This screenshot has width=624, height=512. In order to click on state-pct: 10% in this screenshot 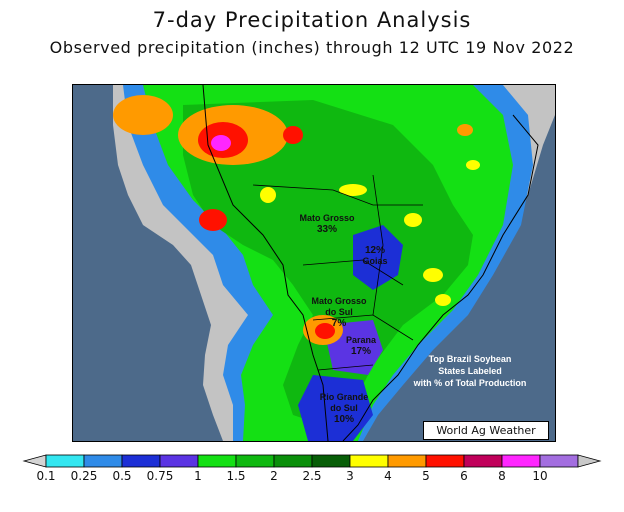, I will do `click(343, 419)`.